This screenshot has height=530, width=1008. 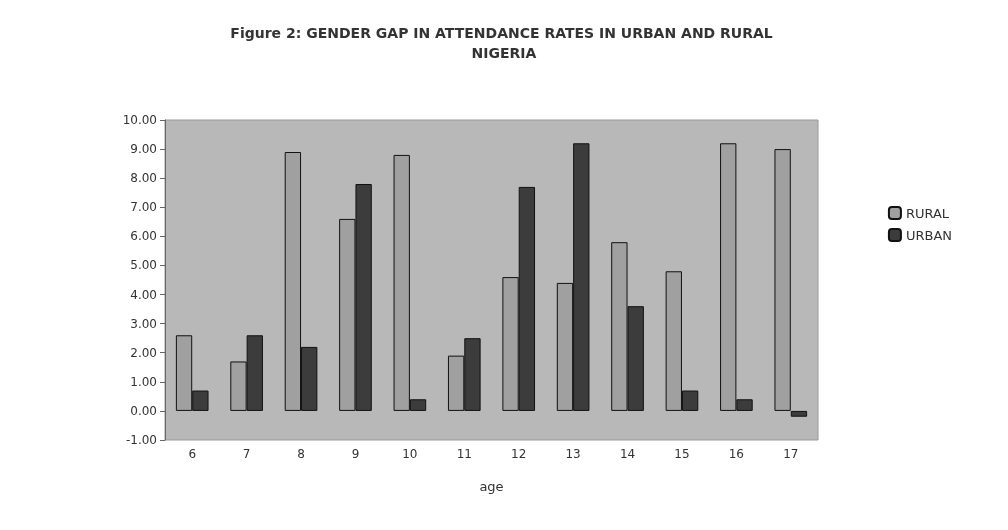 I want to click on legend-label: URBAN, so click(x=929, y=235).